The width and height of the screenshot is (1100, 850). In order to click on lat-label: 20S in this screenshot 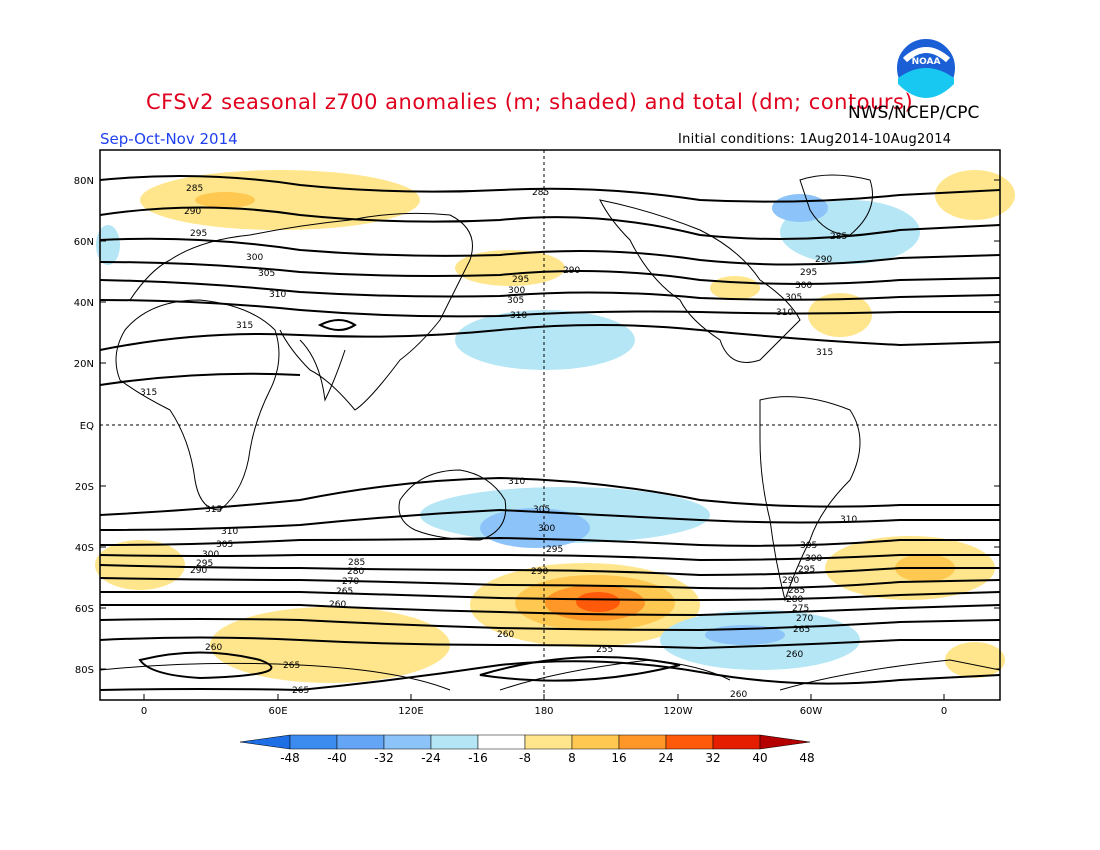, I will do `click(84, 487)`.